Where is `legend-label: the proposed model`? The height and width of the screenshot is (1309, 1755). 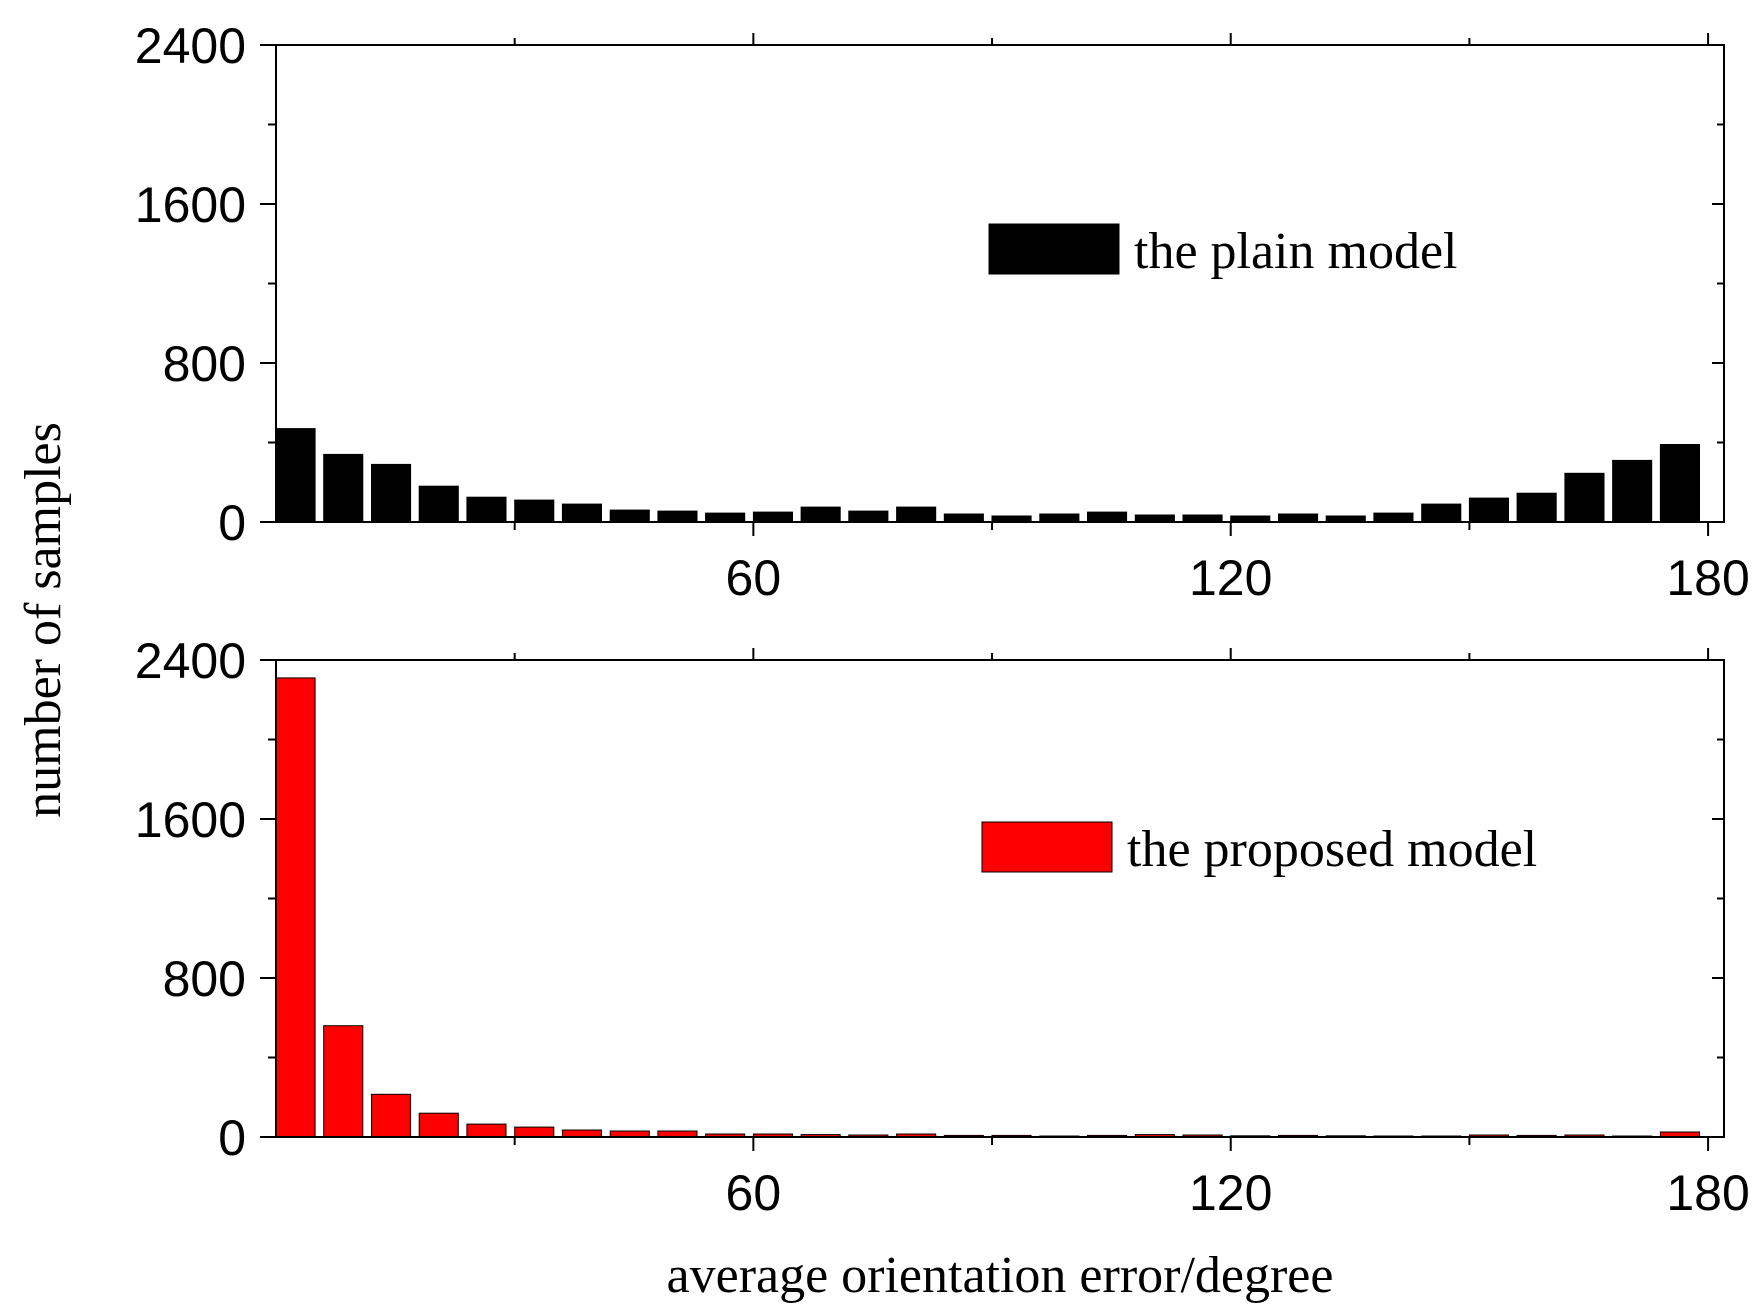
legend-label: the proposed model is located at coordinates (1332, 849).